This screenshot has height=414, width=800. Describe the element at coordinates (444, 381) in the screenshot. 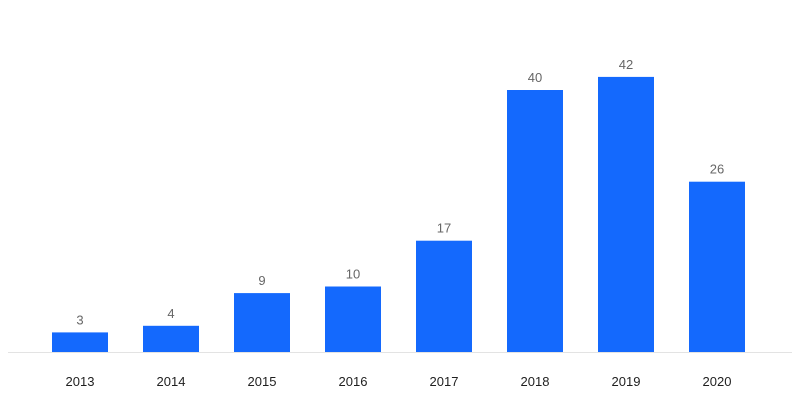

I see `x-tick-label-2017: 2017` at that location.